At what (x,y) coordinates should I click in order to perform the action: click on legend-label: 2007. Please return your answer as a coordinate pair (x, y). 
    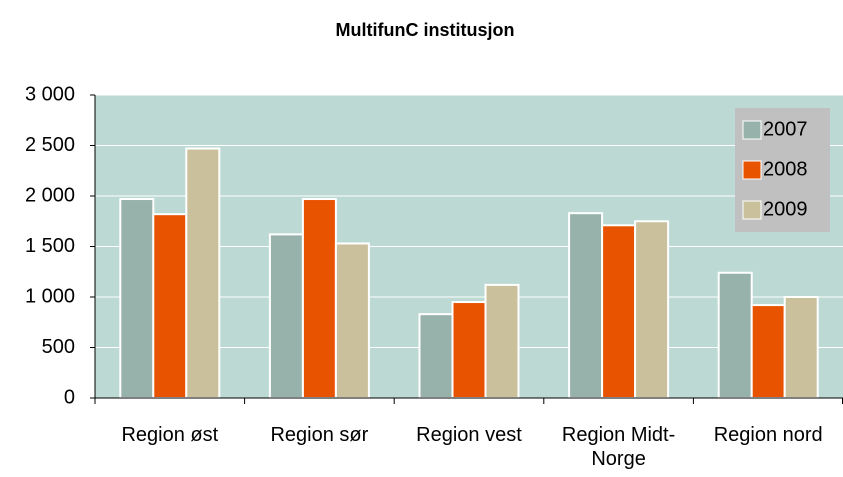
    Looking at the image, I should click on (785, 129).